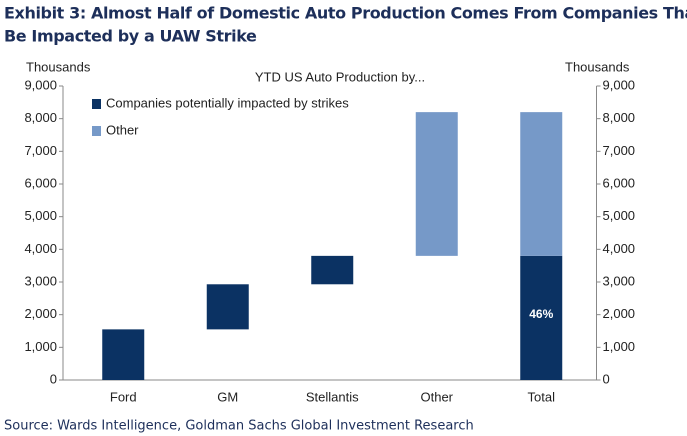 This screenshot has width=687, height=436. What do you see at coordinates (58, 66) in the screenshot?
I see `y-axis-label: Thousands` at bounding box center [58, 66].